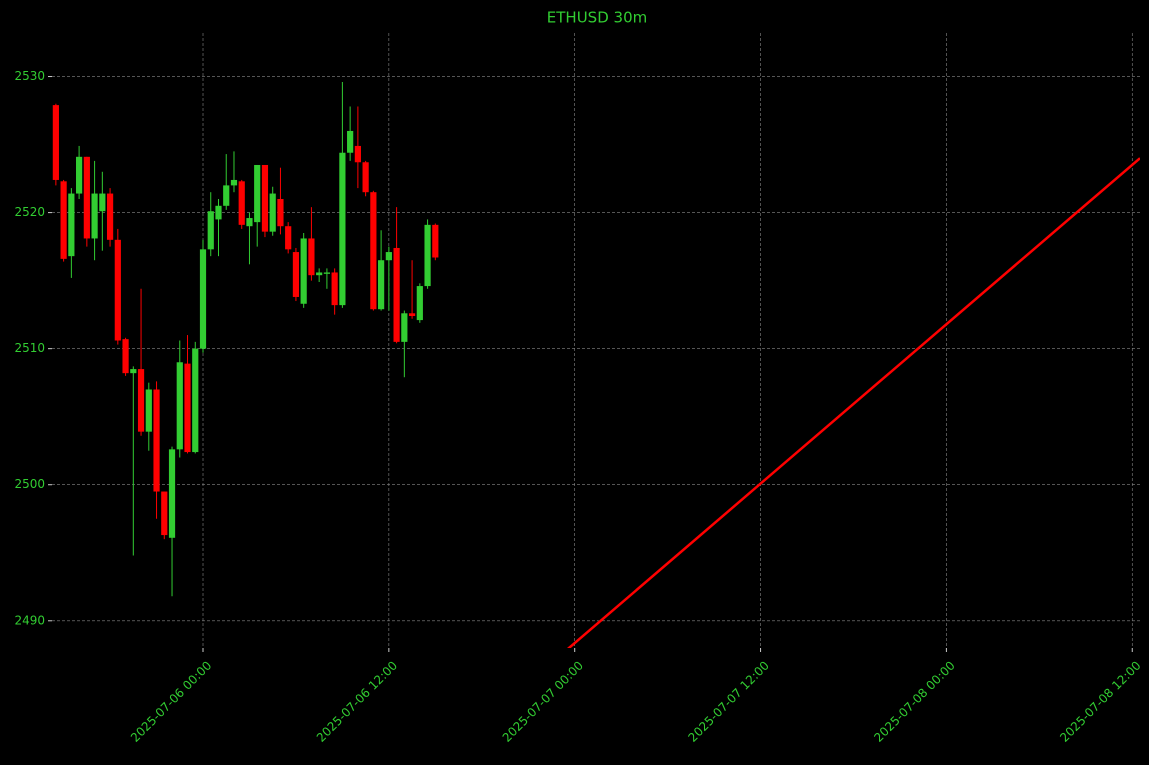 This screenshot has height=765, width=1149. Describe the element at coordinates (597, 18) in the screenshot. I see `chart-title: ETHUSD 30m` at that location.